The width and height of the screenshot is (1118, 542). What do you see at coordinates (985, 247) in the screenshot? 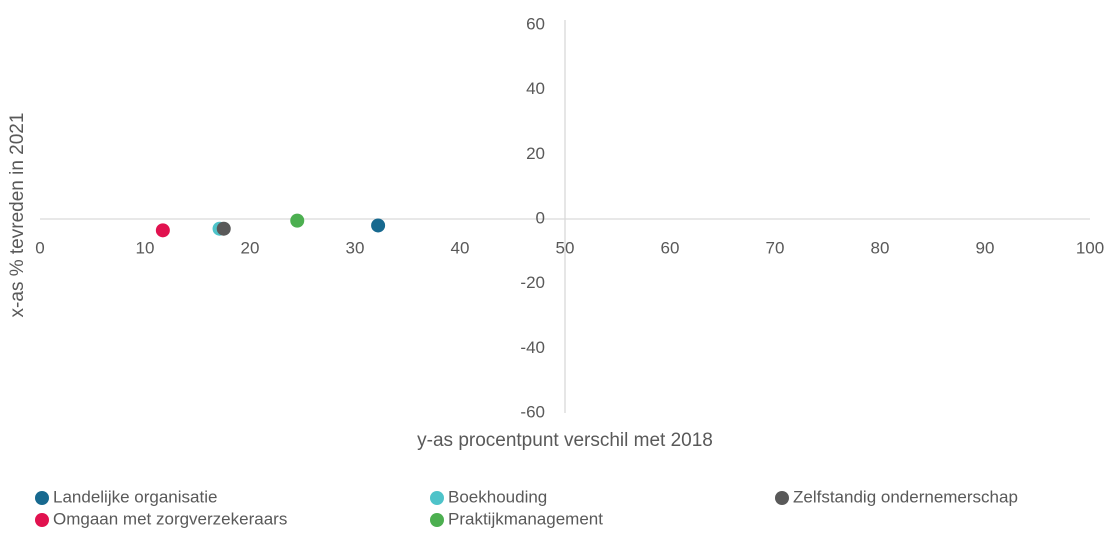
I see `x-tick-label: 90` at bounding box center [985, 247].